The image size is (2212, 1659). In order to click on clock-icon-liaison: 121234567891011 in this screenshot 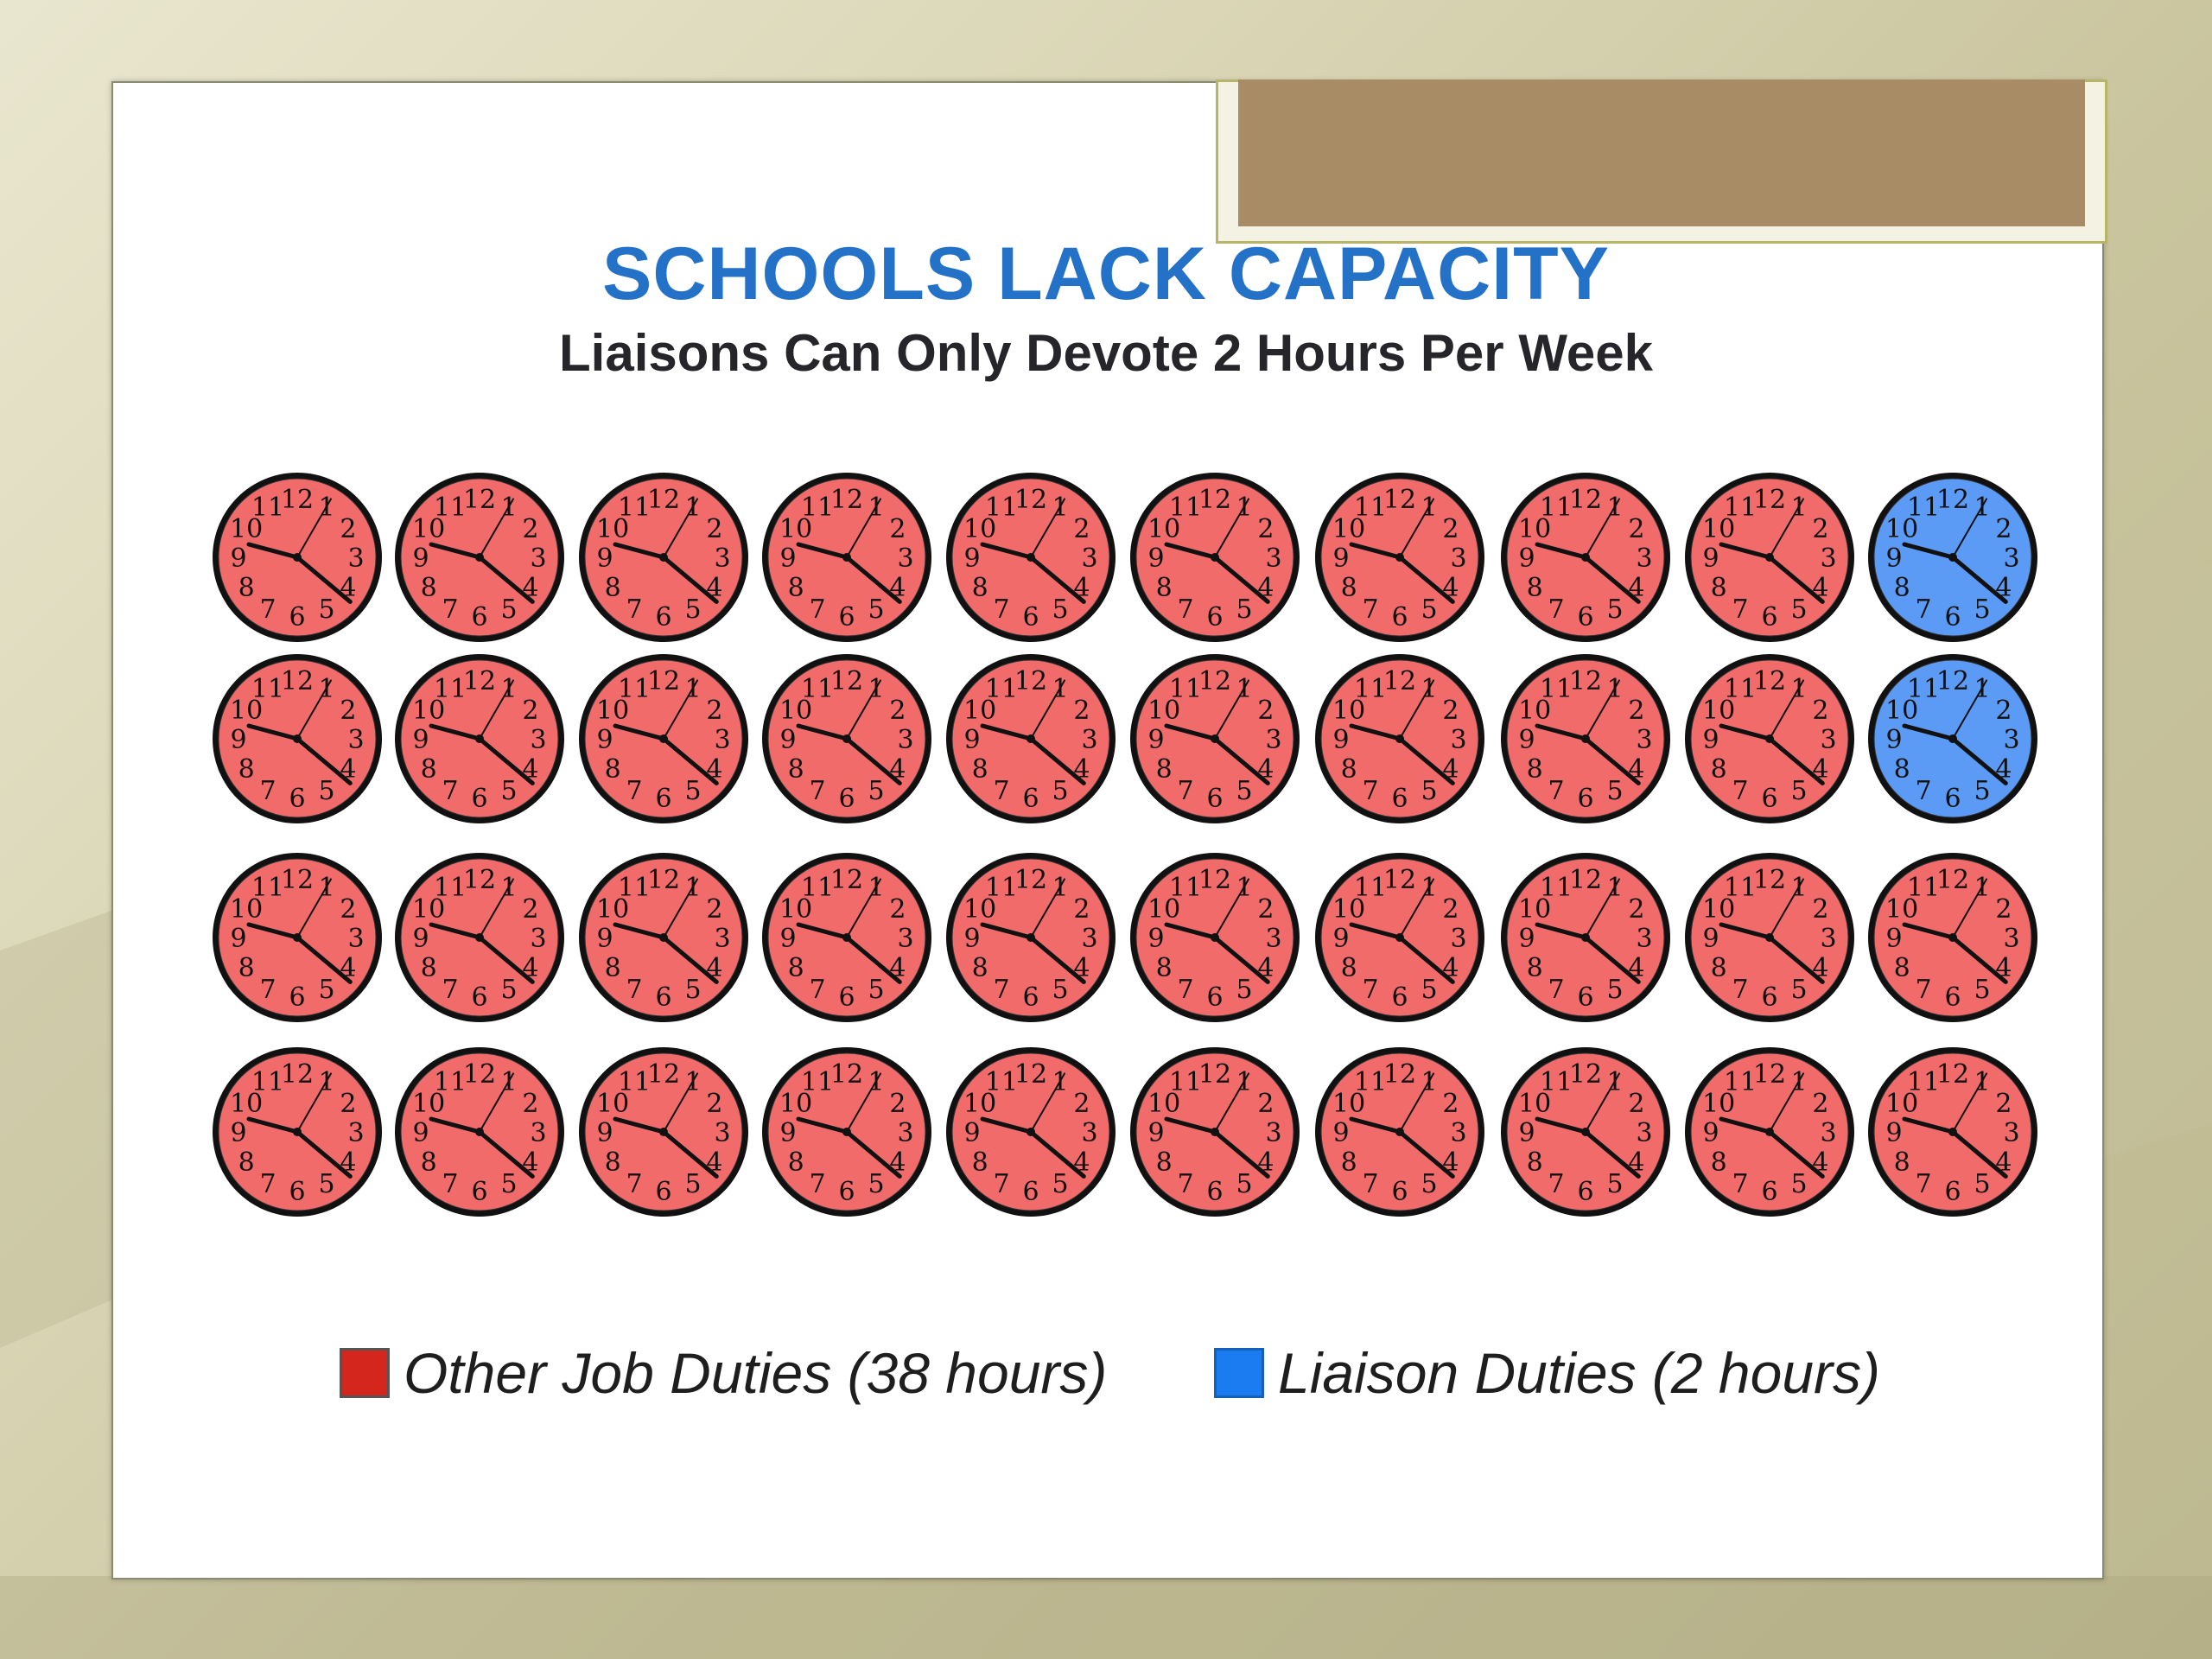, I will do `click(1952, 557)`.